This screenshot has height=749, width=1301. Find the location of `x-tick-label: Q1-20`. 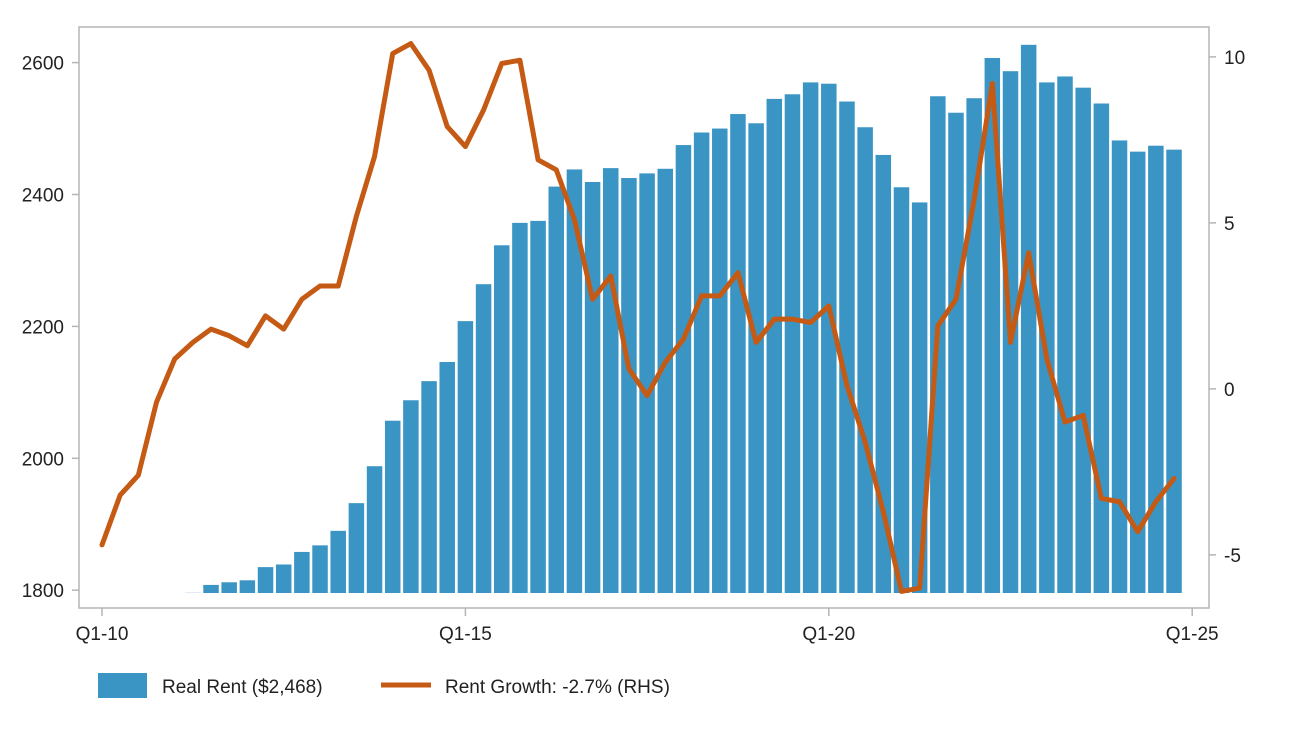

x-tick-label: Q1-20 is located at coordinates (828, 634).